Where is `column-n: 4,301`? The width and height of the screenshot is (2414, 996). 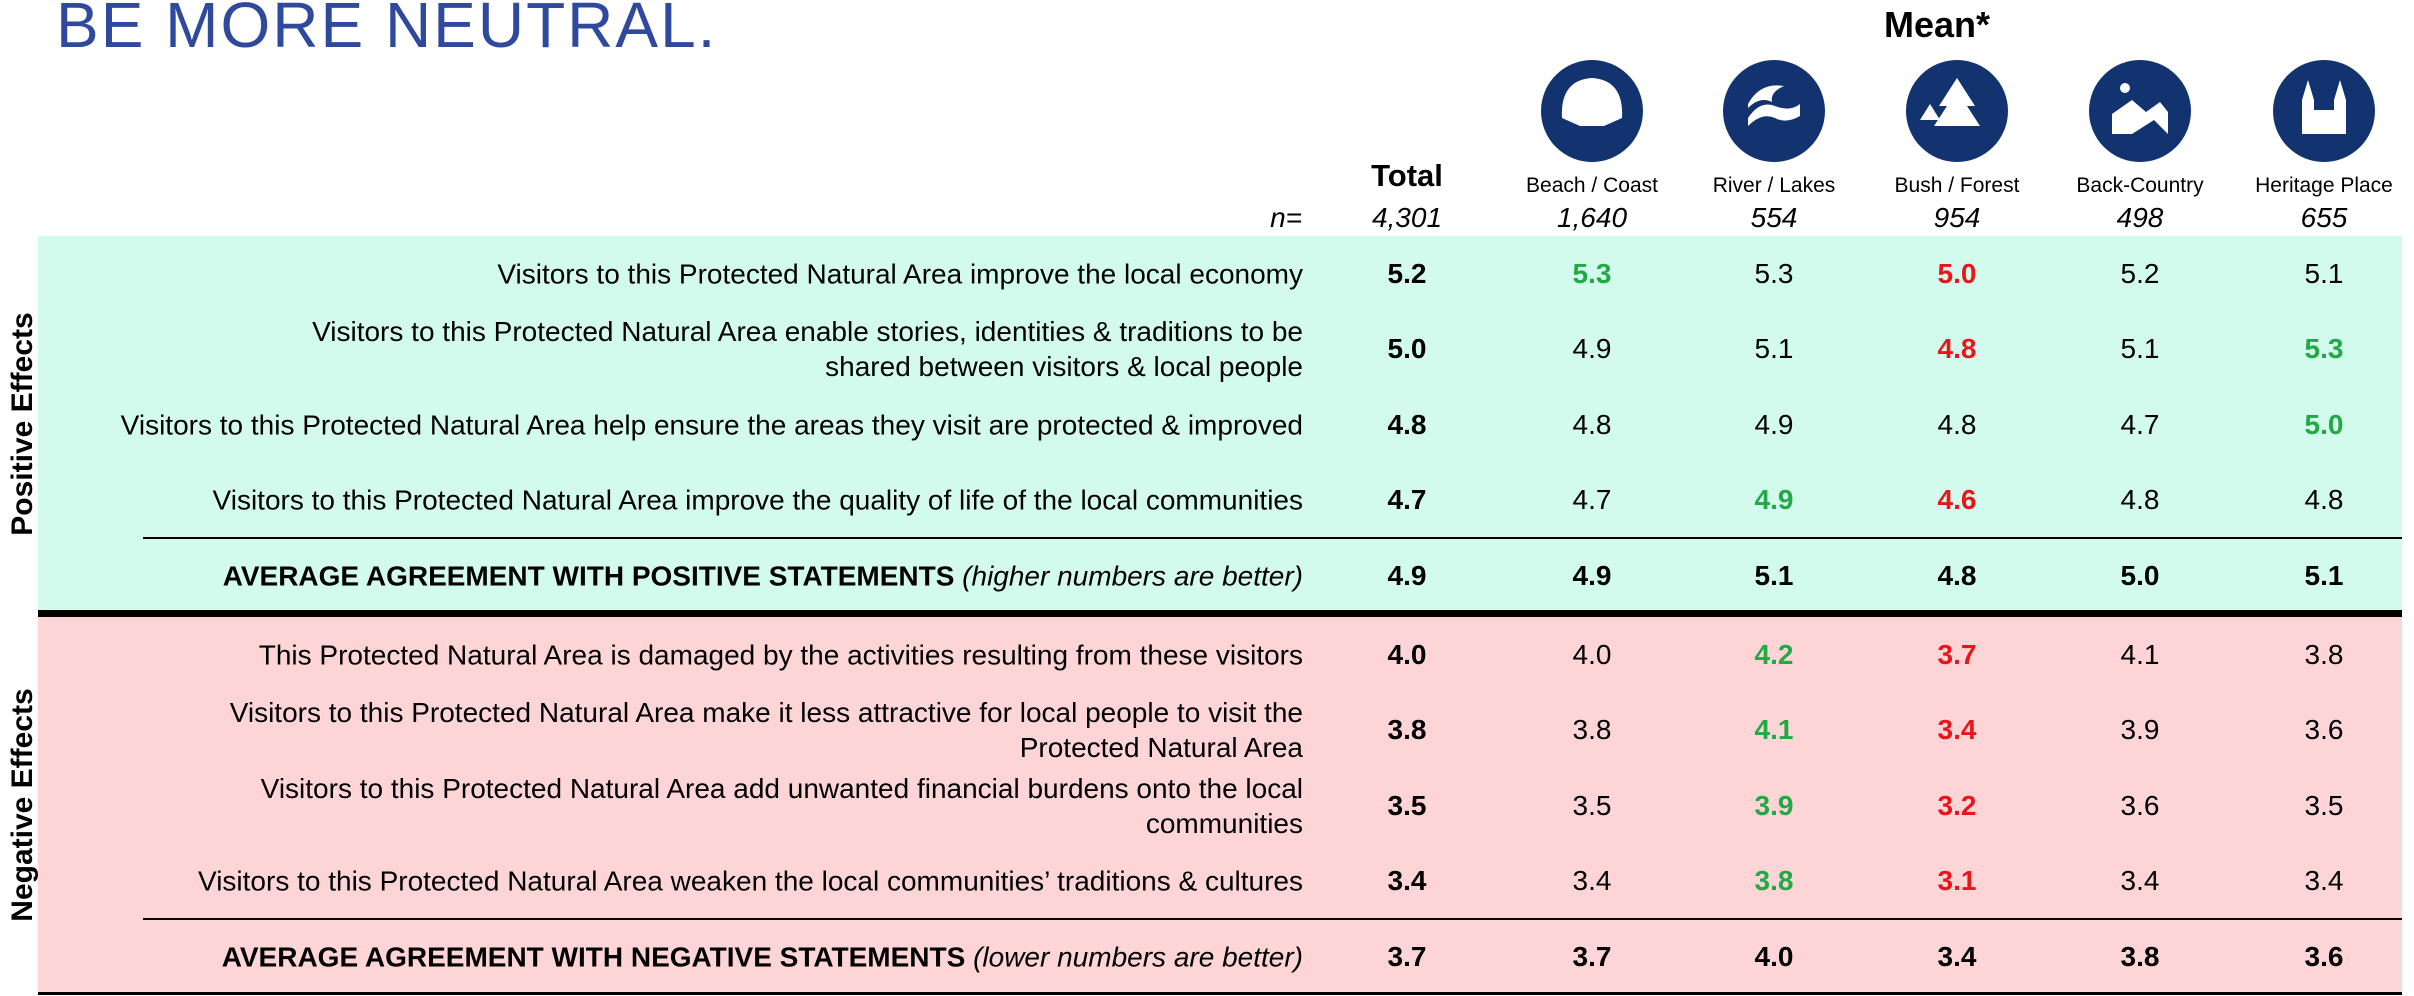
column-n: 4,301 is located at coordinates (1407, 217).